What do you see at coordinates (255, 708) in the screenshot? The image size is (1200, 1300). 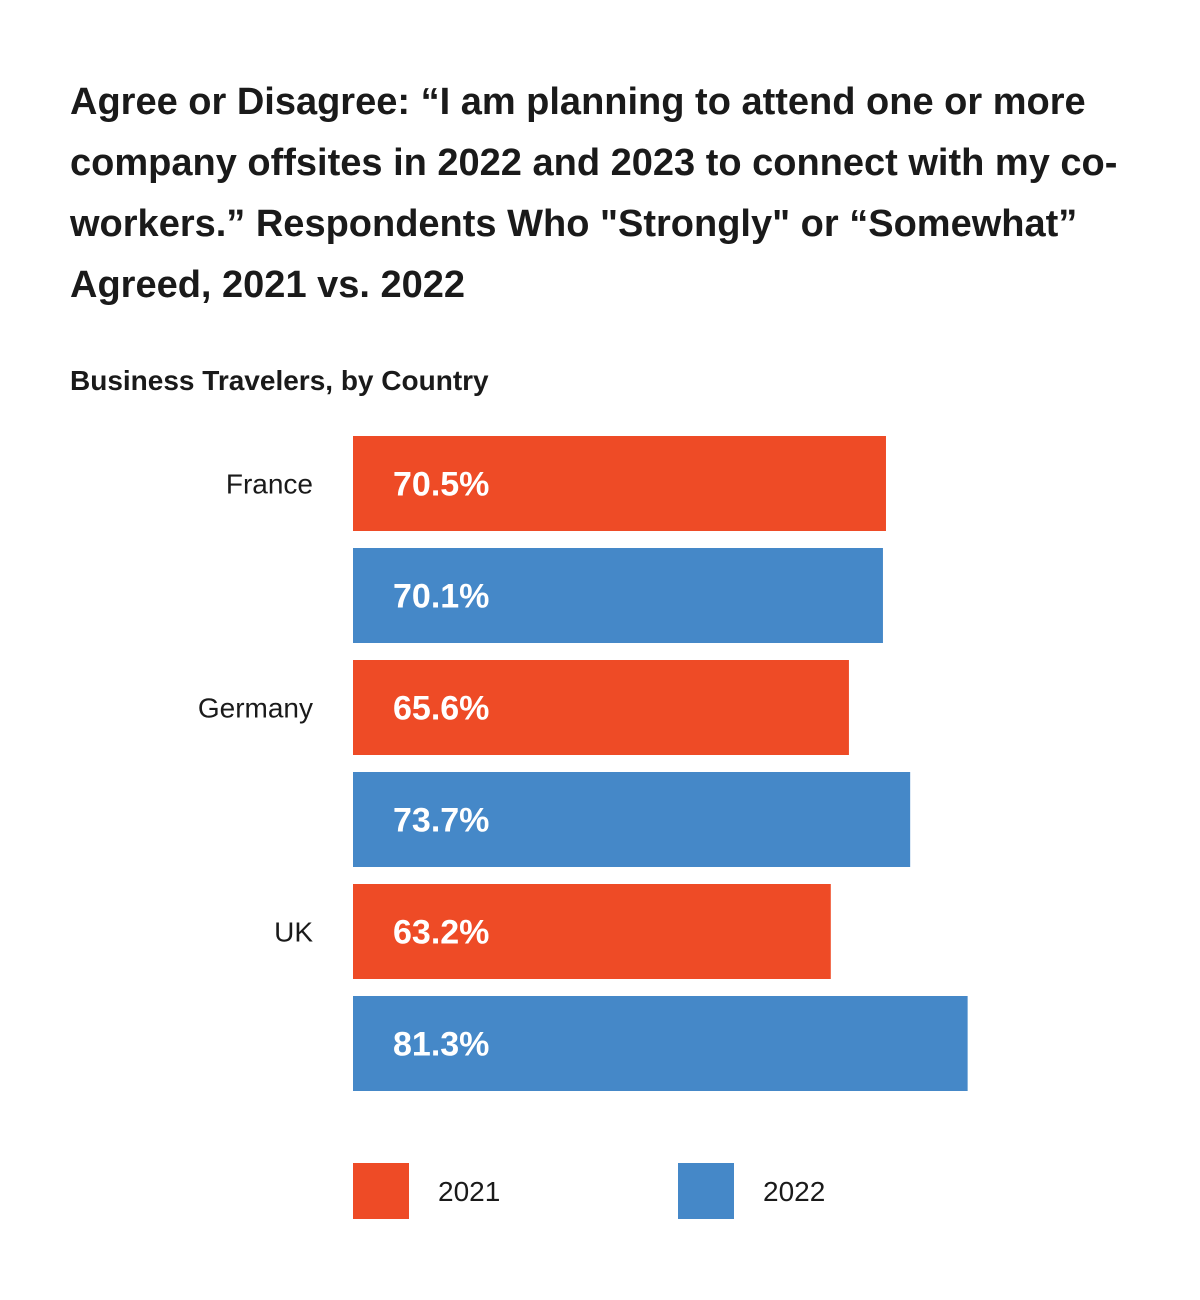 I see `category-label: Germany` at bounding box center [255, 708].